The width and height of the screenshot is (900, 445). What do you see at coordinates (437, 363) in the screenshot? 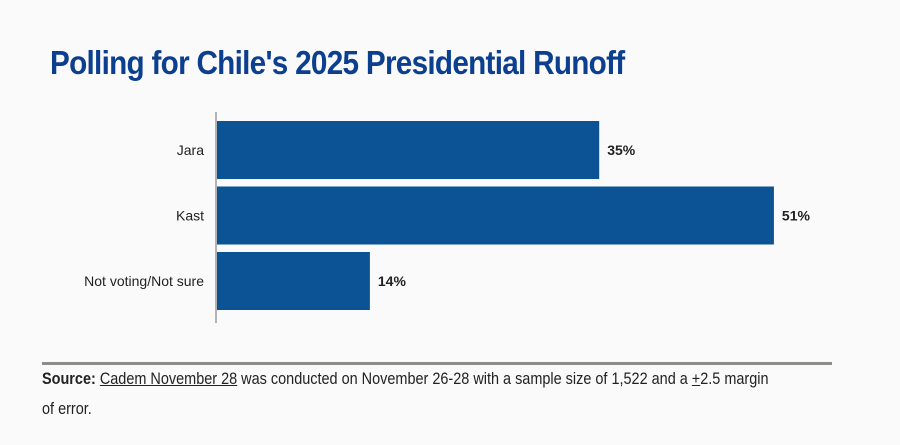
I see `divider` at bounding box center [437, 363].